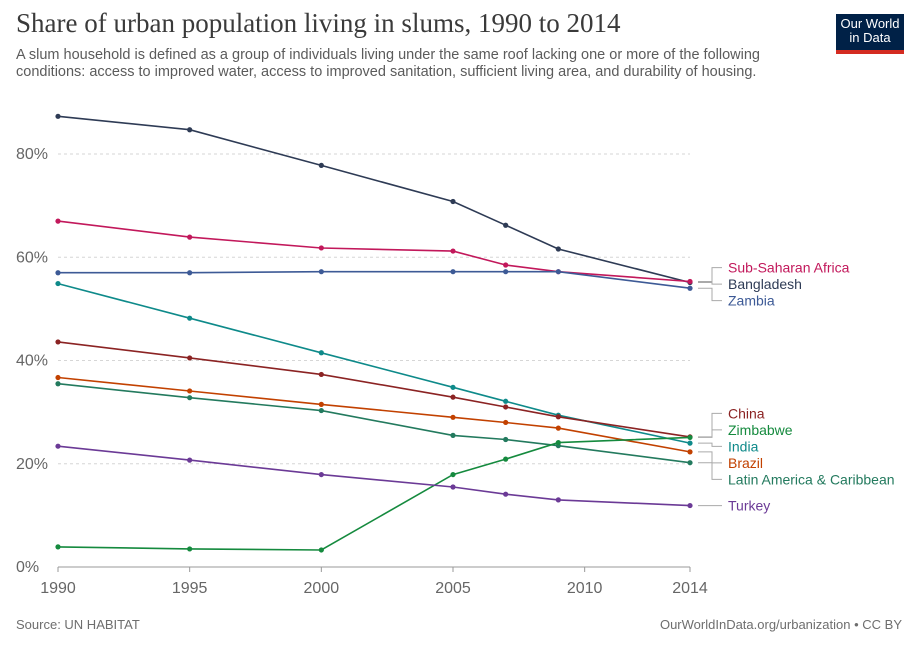 Image resolution: width=920 pixels, height=649 pixels. What do you see at coordinates (789, 268) in the screenshot?
I see `series-label-1: Sub-Saharan Africa` at bounding box center [789, 268].